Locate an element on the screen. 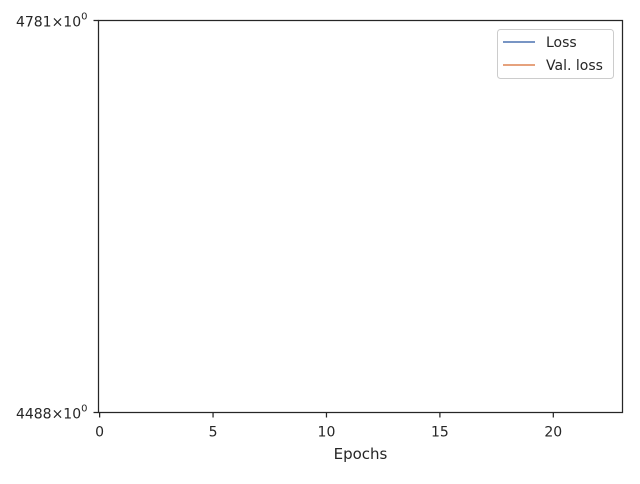 Image resolution: width=640 pixels, height=484 pixels. x-tick-label: 0 is located at coordinates (99, 433).